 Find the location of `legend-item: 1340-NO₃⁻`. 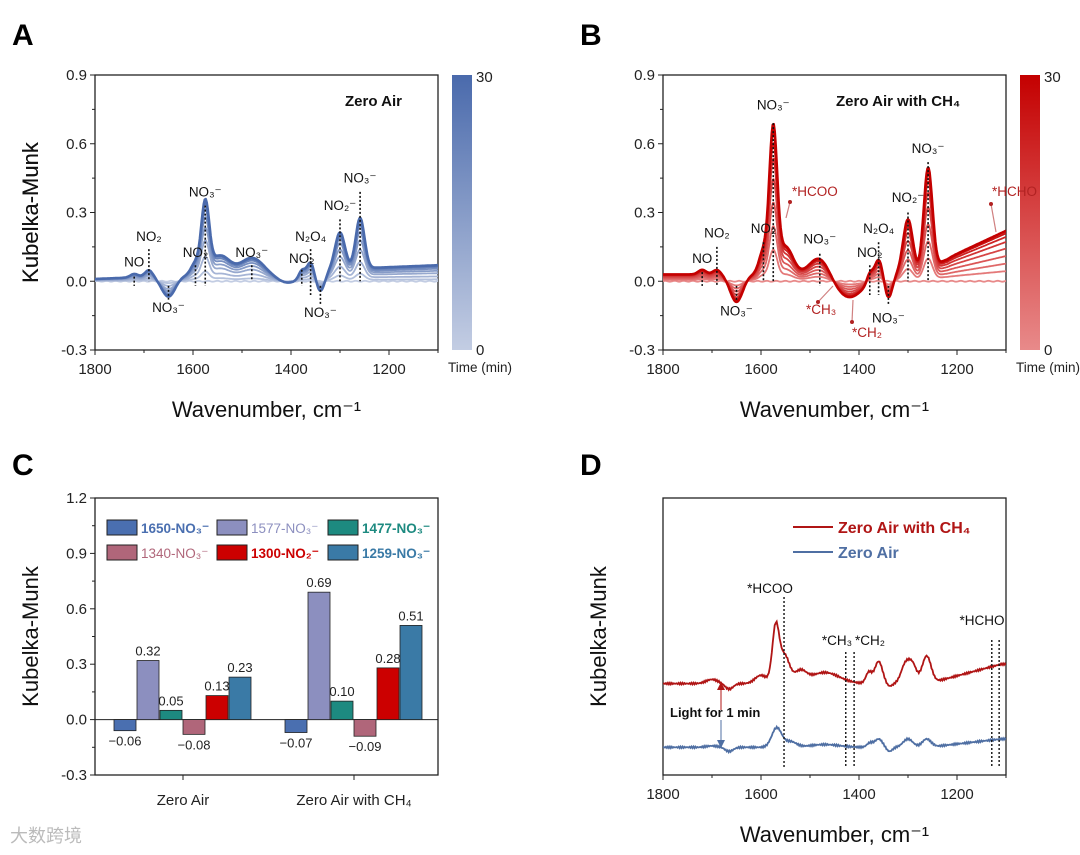

legend-item: 1340-NO₃⁻ is located at coordinates (157, 552).